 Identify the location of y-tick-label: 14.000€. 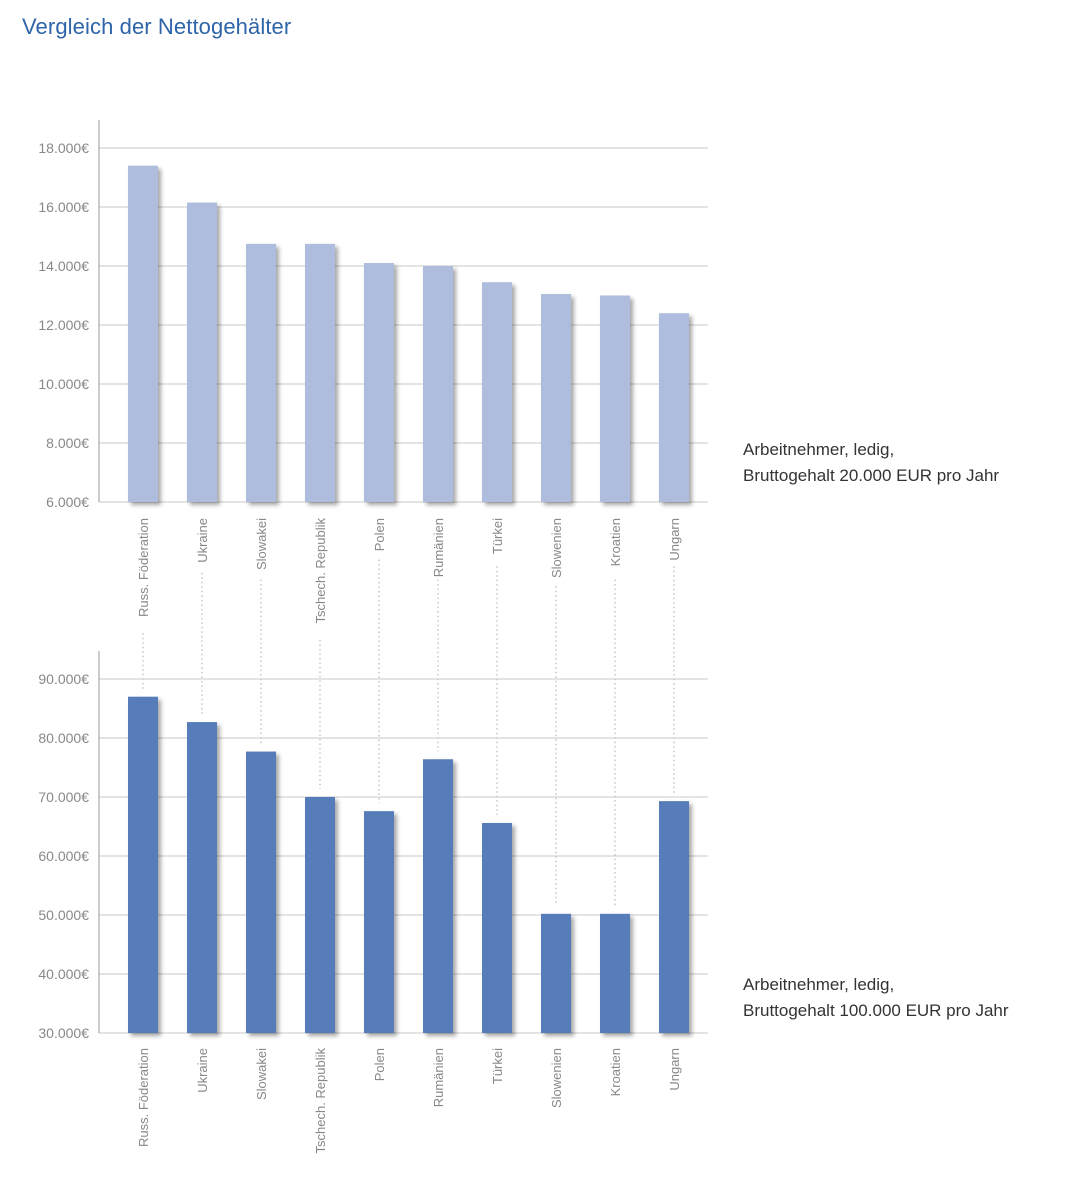
(63, 266).